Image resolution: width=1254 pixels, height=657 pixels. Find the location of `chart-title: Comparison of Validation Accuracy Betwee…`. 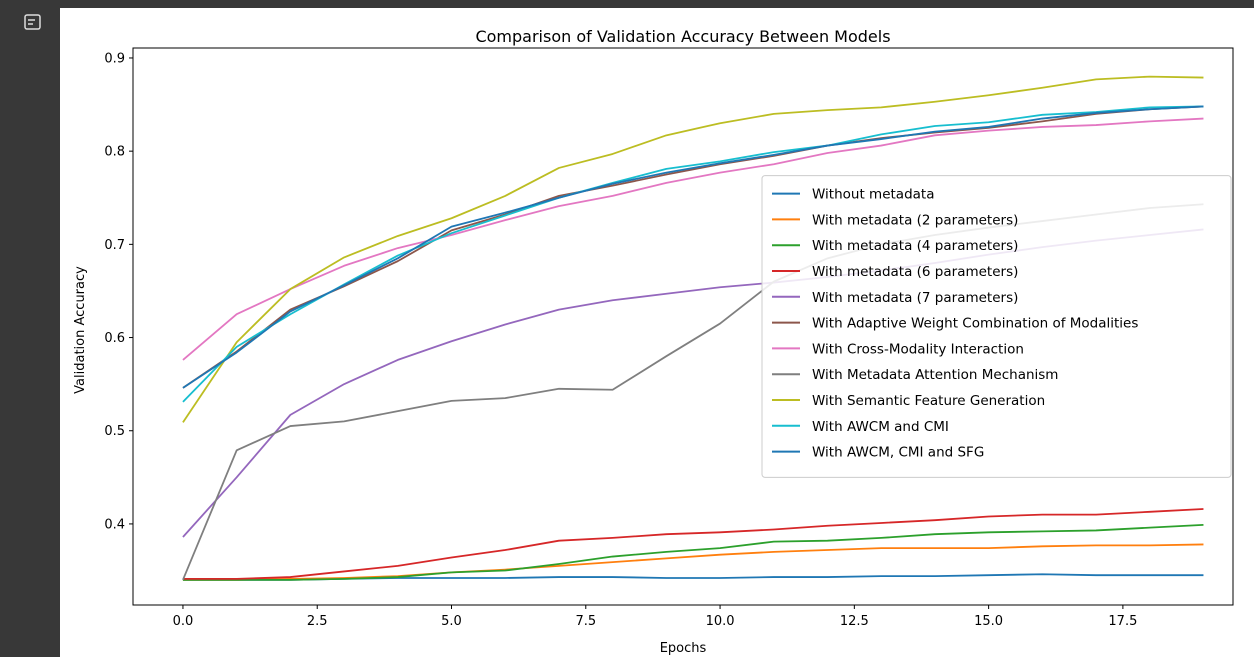

chart-title: Comparison of Validation Accuracy Betwee… is located at coordinates (682, 36).